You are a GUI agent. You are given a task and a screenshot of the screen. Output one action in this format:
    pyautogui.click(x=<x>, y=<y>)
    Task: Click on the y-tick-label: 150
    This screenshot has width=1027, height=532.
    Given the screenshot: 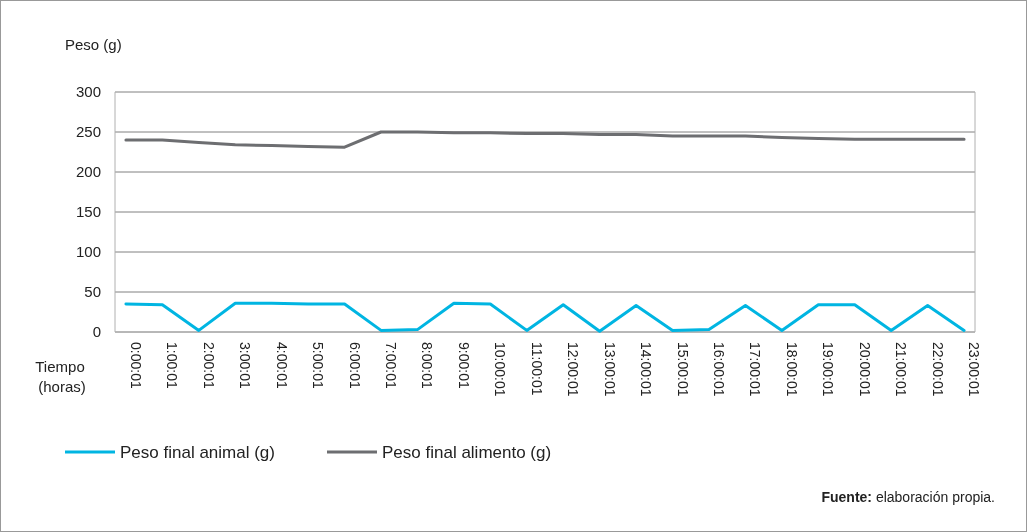 What is the action you would take?
    pyautogui.click(x=88, y=212)
    